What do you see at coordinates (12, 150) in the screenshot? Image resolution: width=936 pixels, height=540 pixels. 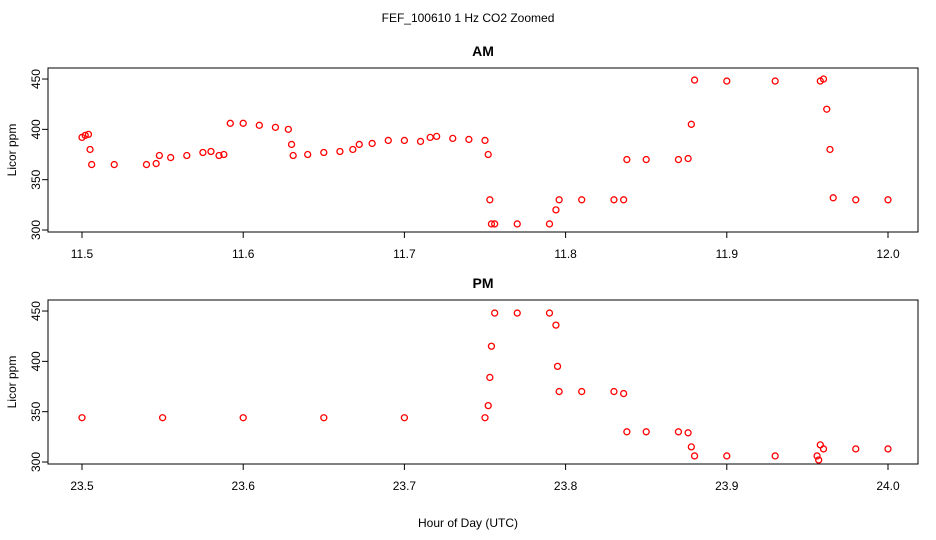 I see `y-axis-label: Licor ppm` at bounding box center [12, 150].